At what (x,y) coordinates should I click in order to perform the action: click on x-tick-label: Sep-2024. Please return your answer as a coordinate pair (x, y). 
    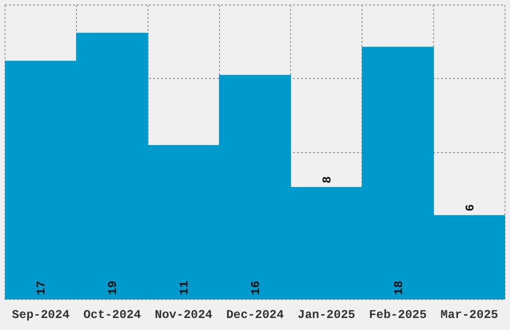
    Looking at the image, I should click on (41, 315).